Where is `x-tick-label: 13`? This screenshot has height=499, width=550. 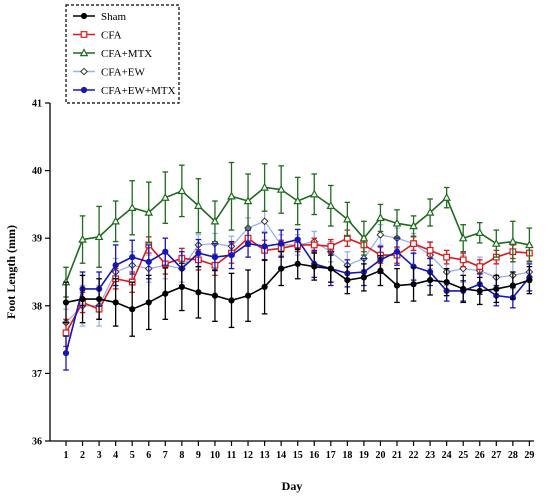
x-tick-label: 13 is located at coordinates (265, 455).